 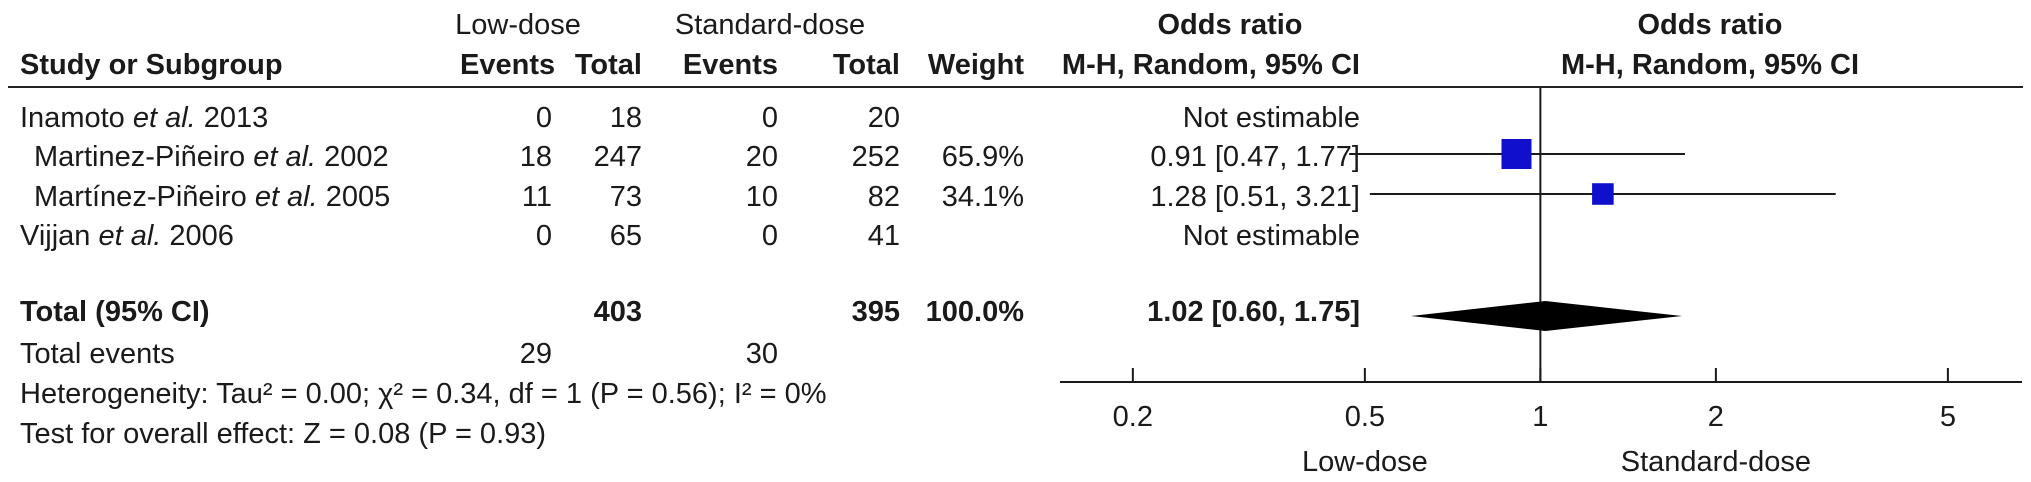 I want to click on events1-header: Events, so click(x=508, y=65).